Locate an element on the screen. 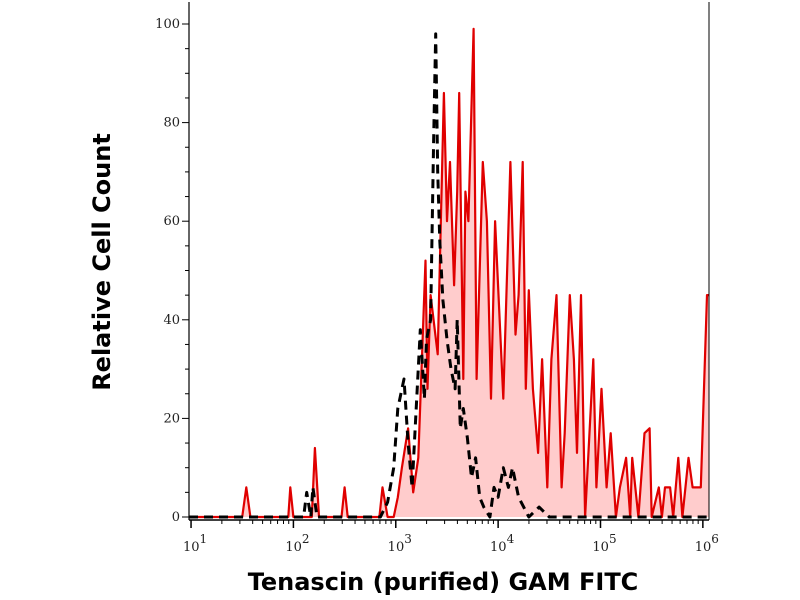 The height and width of the screenshot is (600, 800). y-tick-label: 80 is located at coordinates (171, 123).